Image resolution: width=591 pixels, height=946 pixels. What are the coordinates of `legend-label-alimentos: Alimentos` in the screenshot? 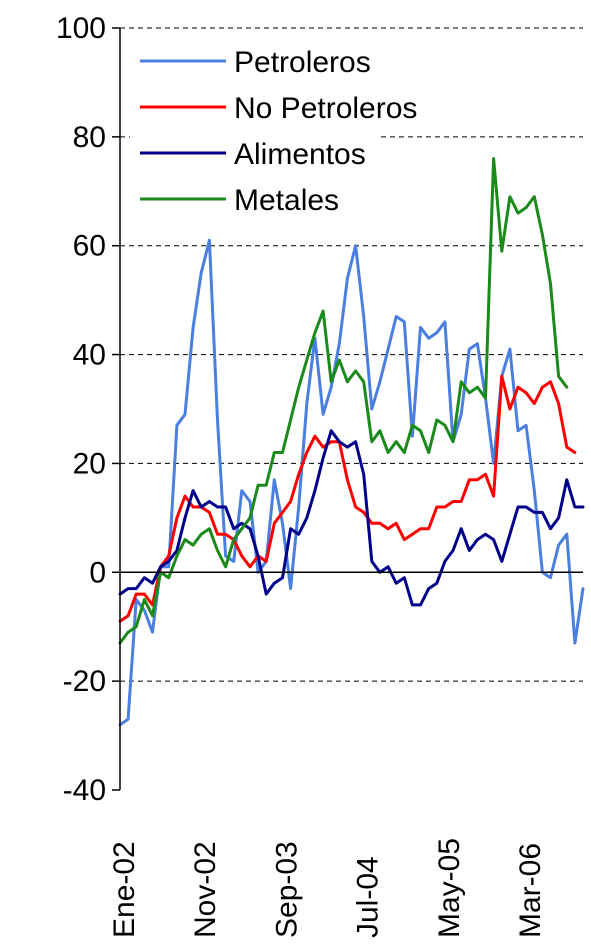 It's located at (300, 154).